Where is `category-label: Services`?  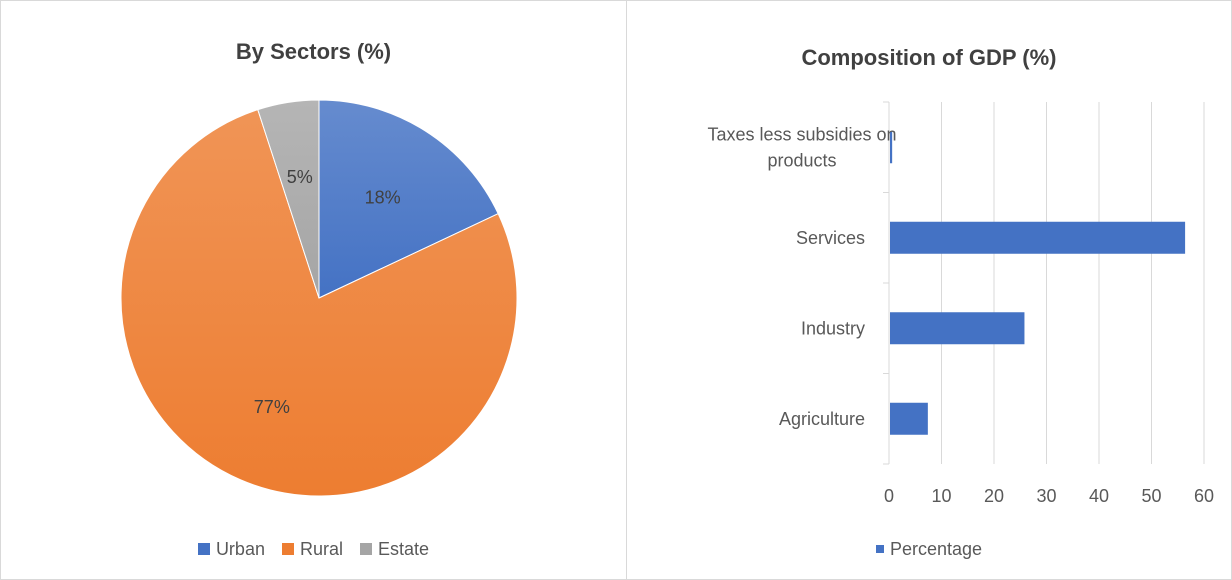
category-label: Services is located at coordinates (830, 238).